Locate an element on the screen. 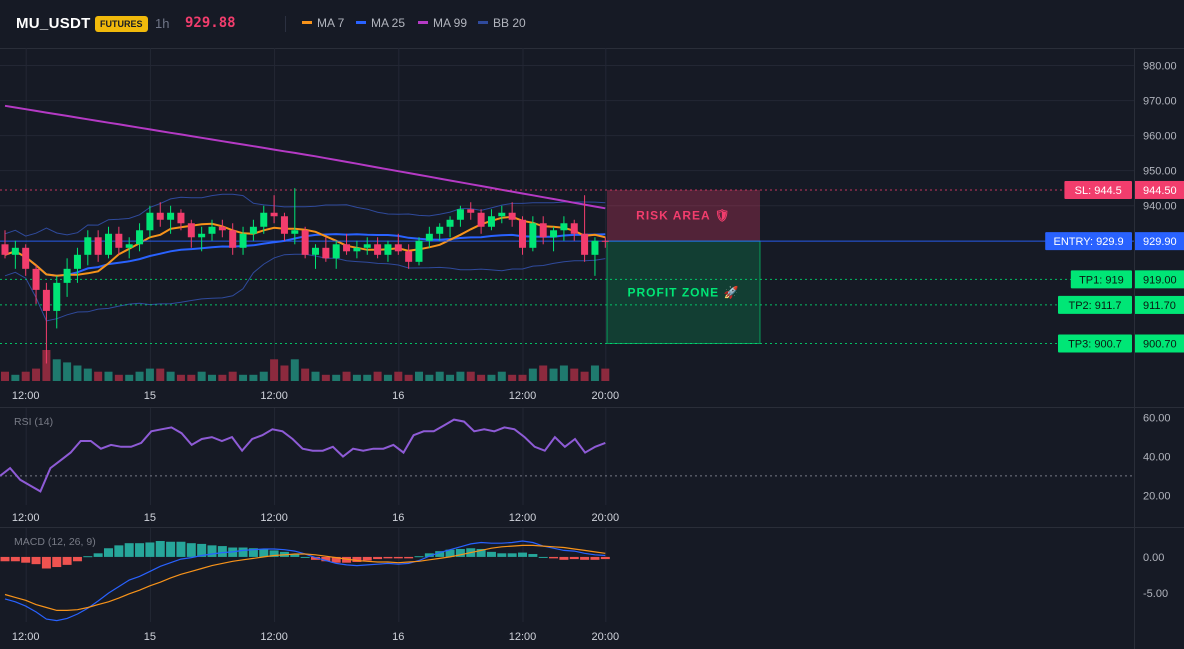 The image size is (1184, 649). legend-swatch-icon is located at coordinates (361, 23).